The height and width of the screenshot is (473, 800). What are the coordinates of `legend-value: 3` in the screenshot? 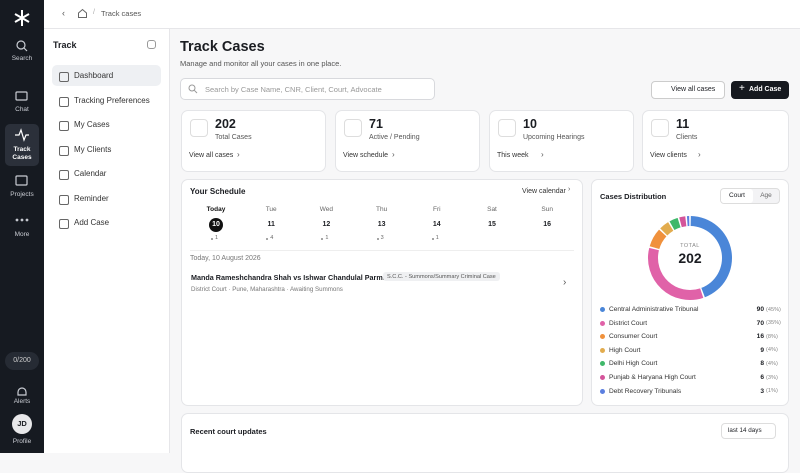 It's located at (762, 391).